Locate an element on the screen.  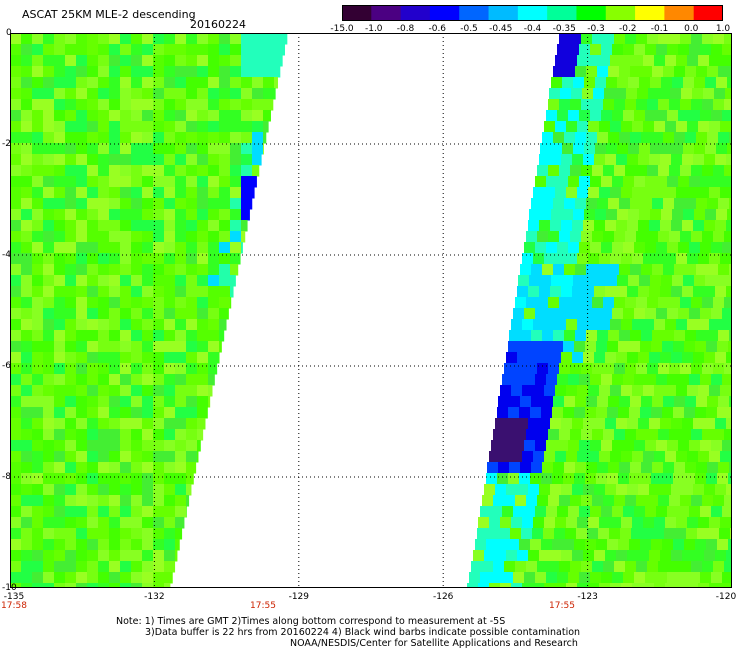
colorbar-label: -0.35 is located at coordinates (564, 29).